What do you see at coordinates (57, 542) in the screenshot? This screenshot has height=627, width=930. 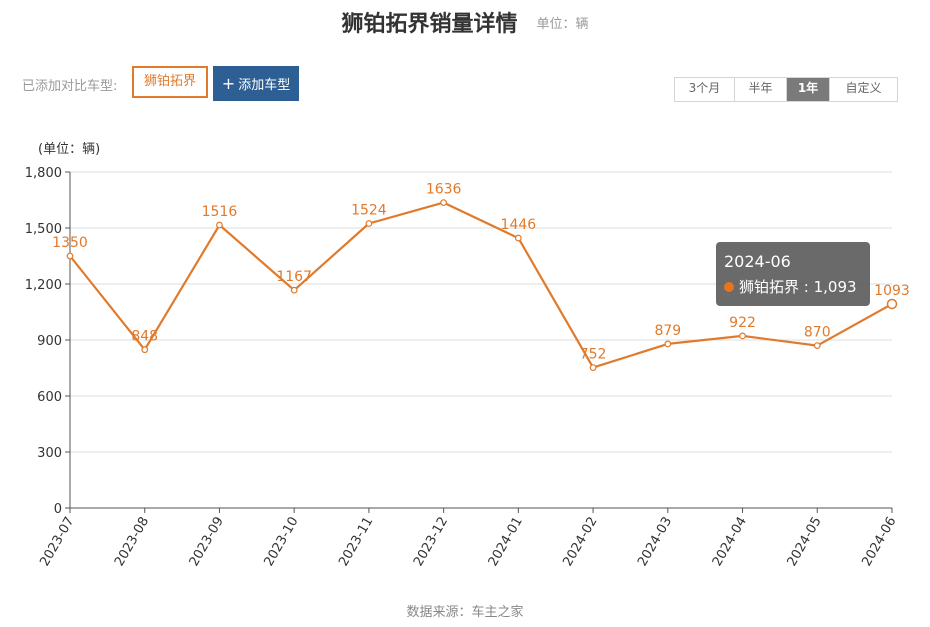 I see `x-tick-label: 2023-07` at bounding box center [57, 542].